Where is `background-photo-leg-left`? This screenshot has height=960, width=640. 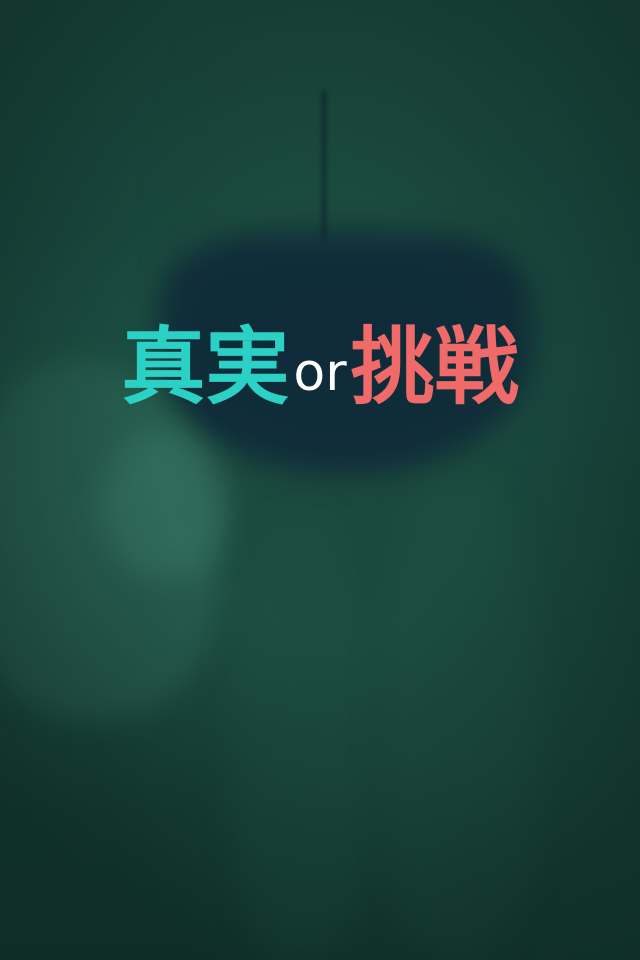 background-photo-leg-left is located at coordinates (300, 740).